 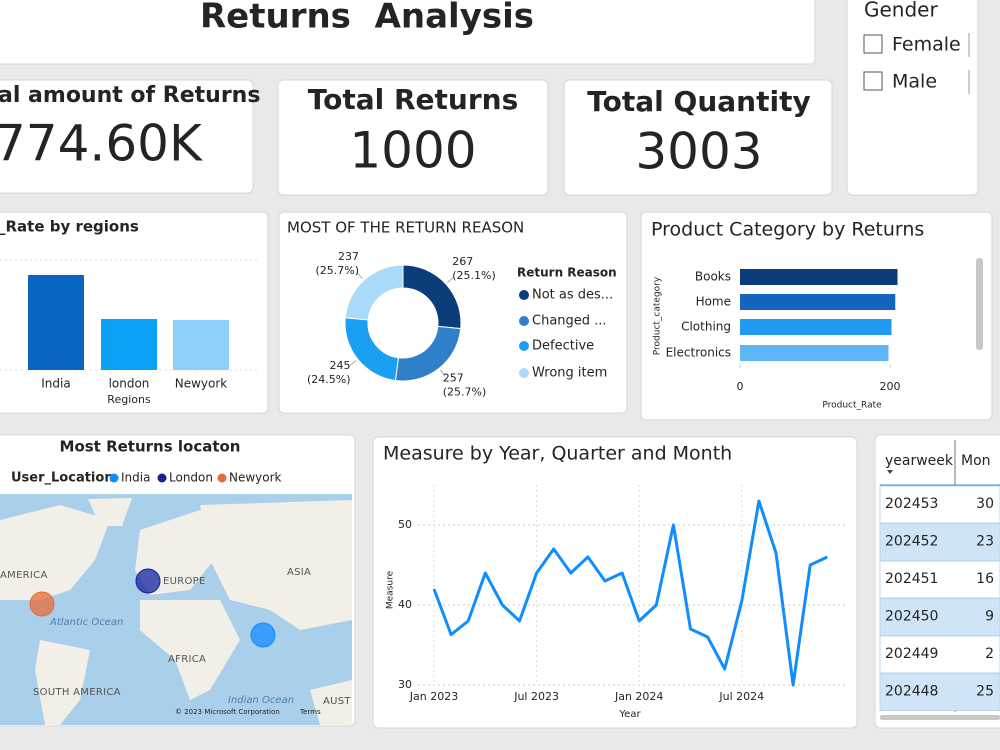 I want to click on table-cell: 202451, so click(x=911, y=579).